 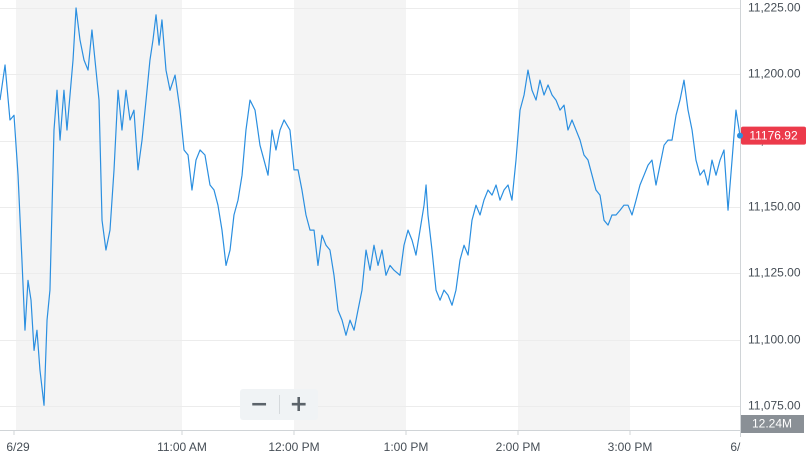 What do you see at coordinates (774, 74) in the screenshot?
I see `y-tick-label: 11,200.00` at bounding box center [774, 74].